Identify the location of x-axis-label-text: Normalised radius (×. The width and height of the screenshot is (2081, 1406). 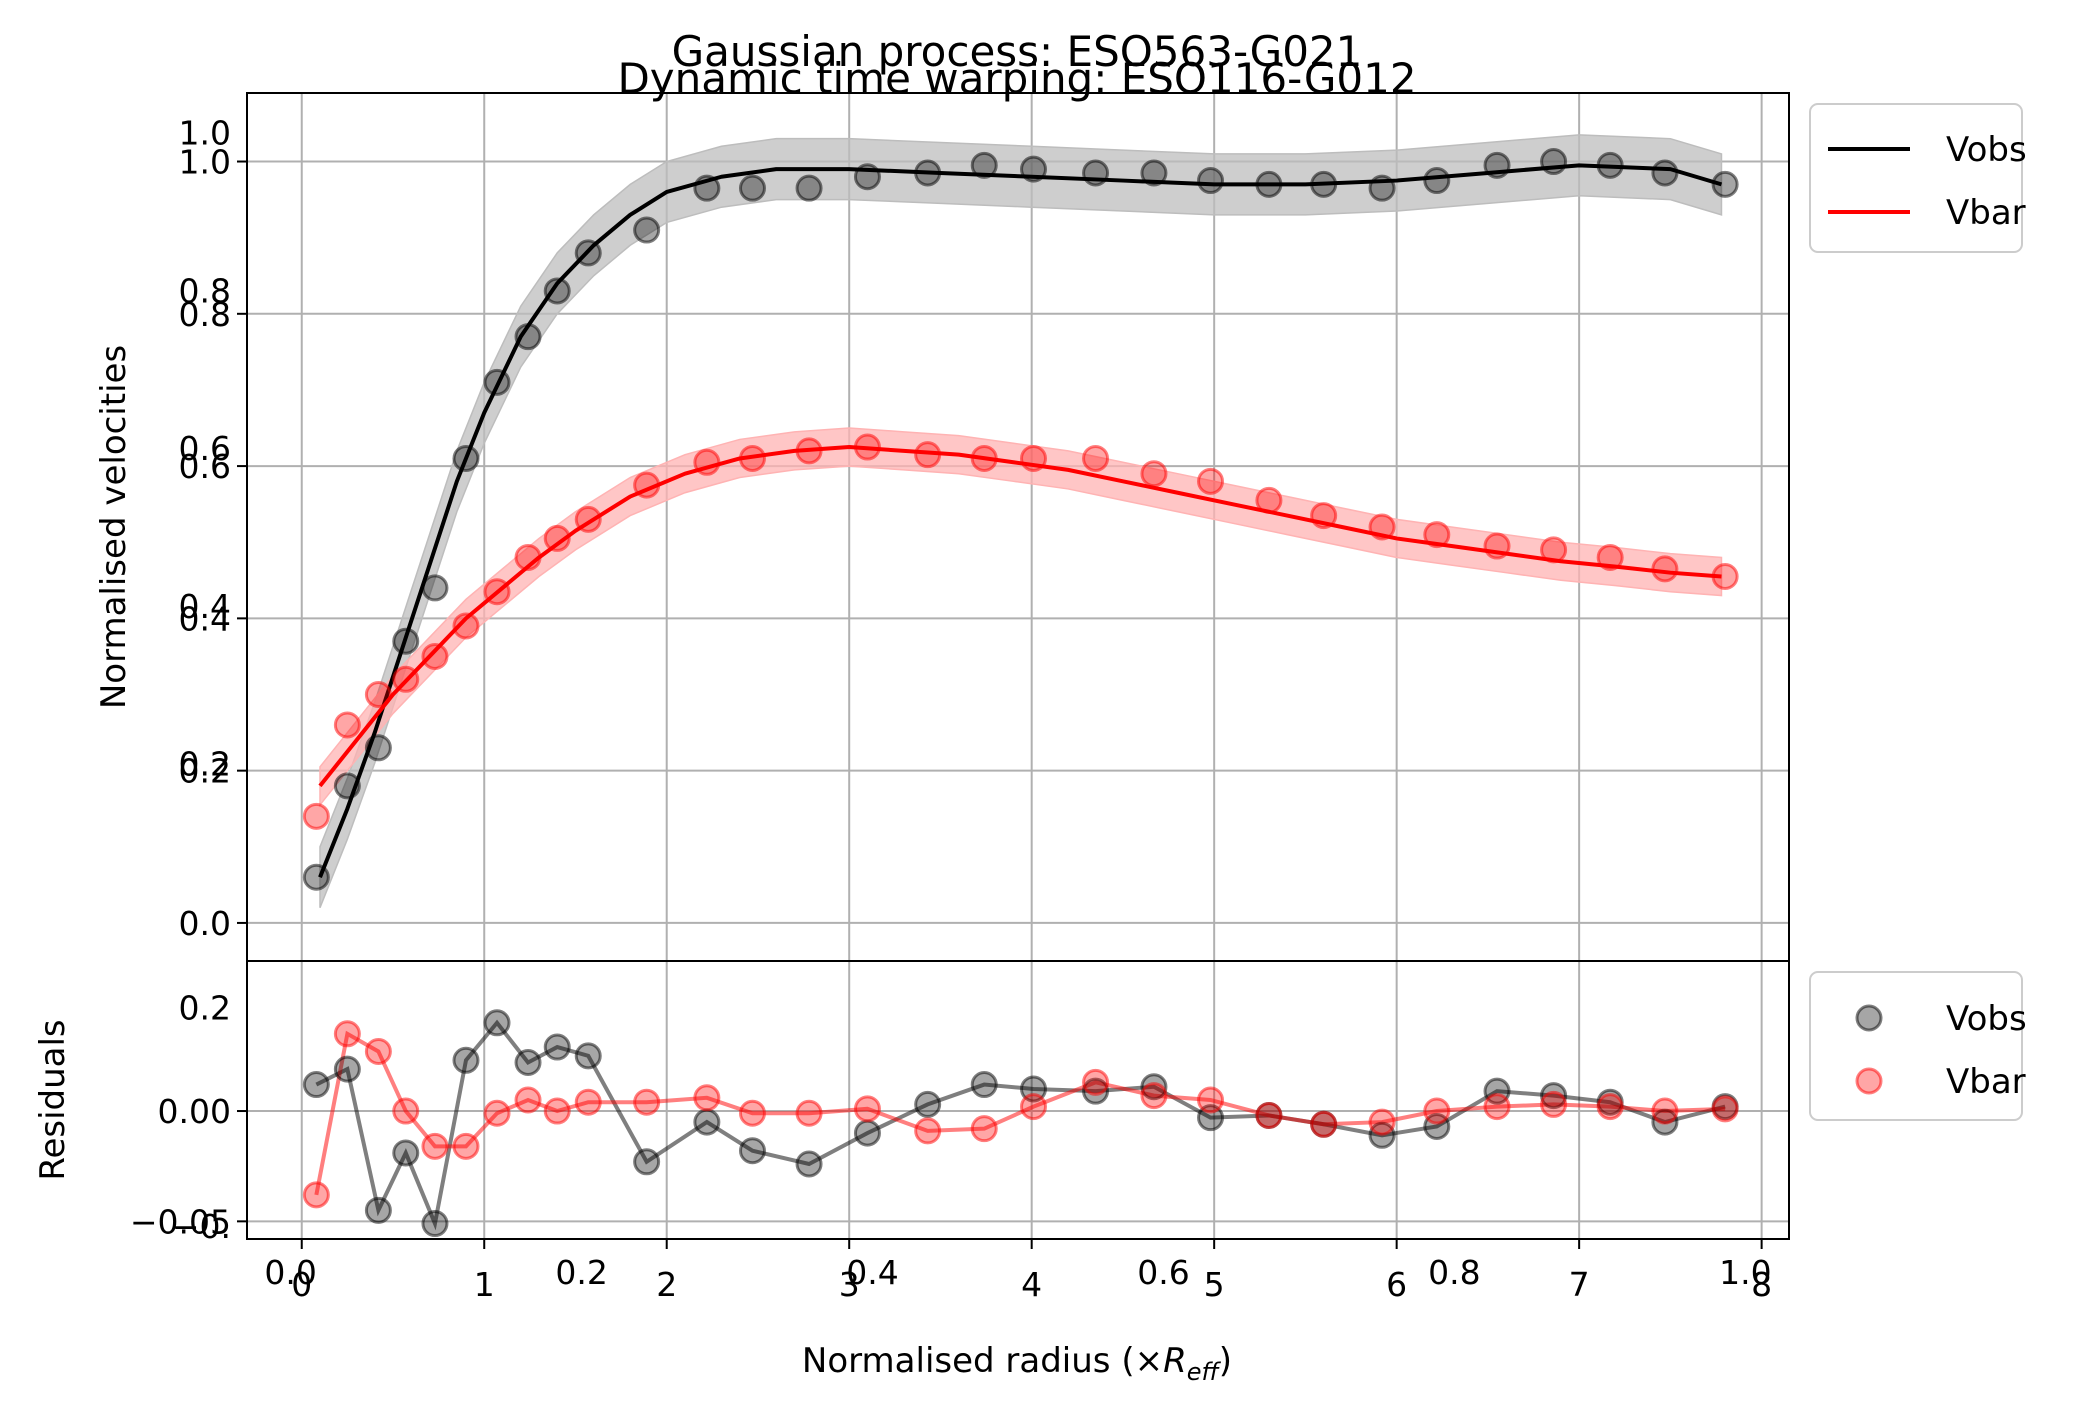
(982, 1361).